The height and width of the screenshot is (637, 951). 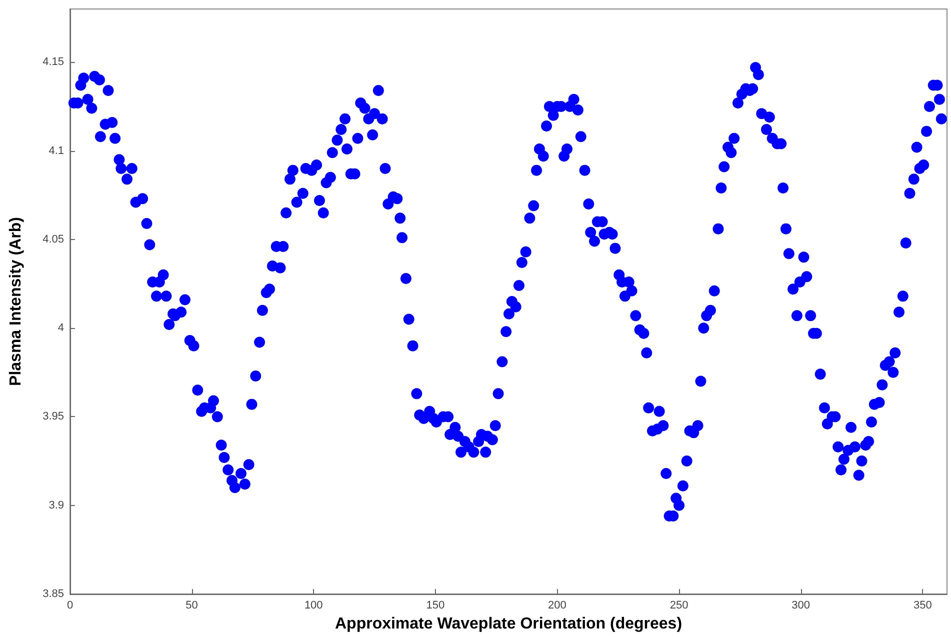 I want to click on x-tick-label: 150, so click(x=435, y=606).